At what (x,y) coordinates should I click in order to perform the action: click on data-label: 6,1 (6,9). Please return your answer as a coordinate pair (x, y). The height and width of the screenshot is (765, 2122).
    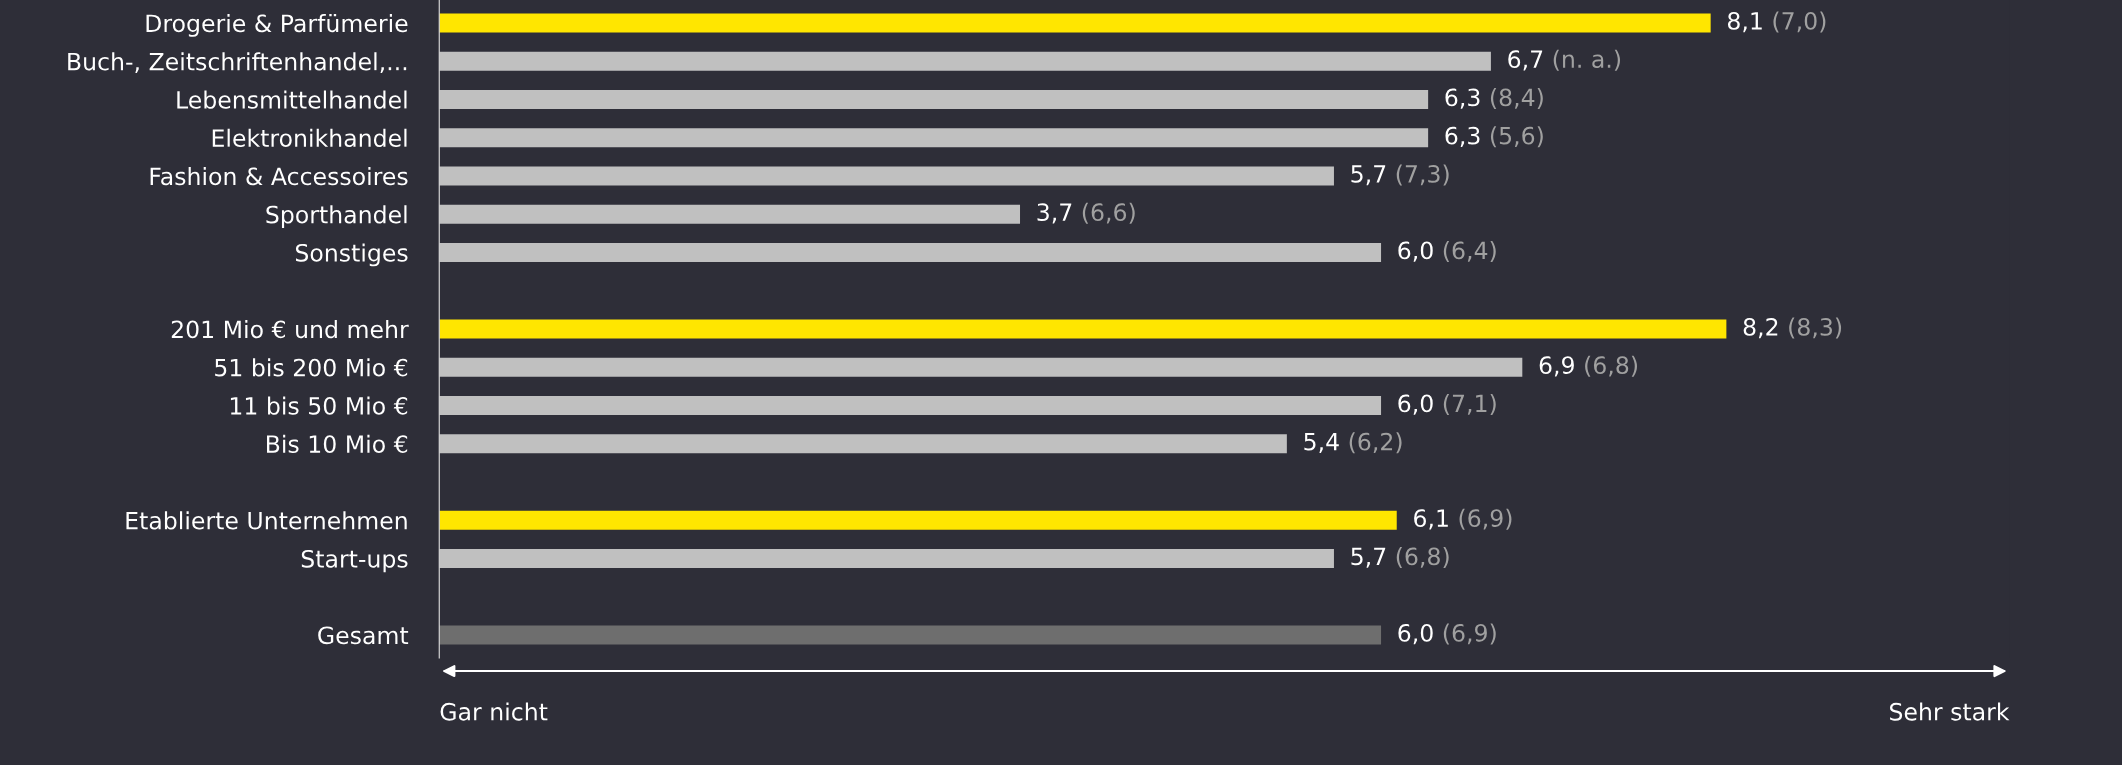
    Looking at the image, I should click on (1463, 519).